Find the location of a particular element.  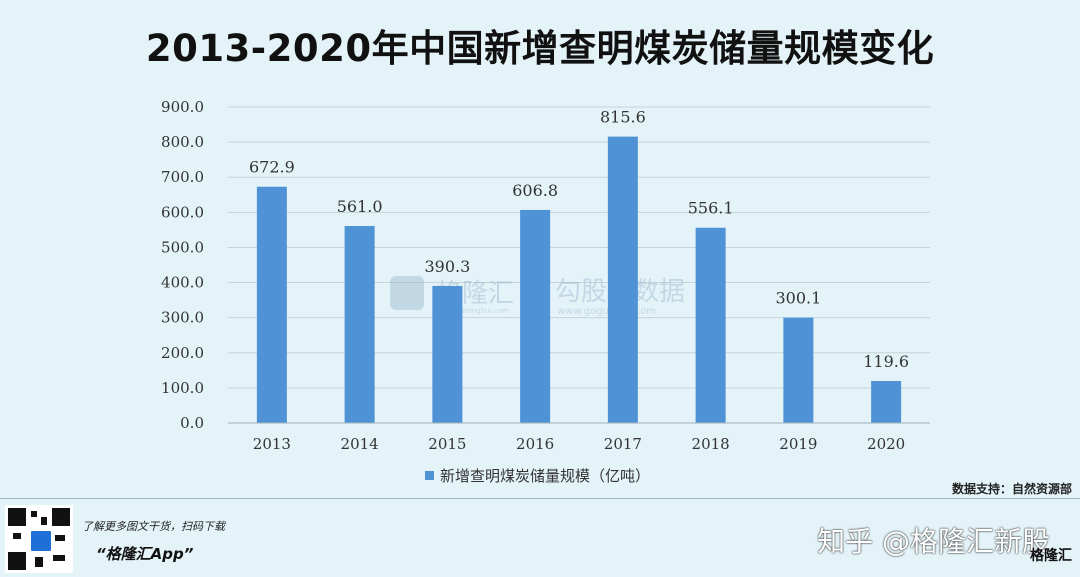

bar-2015 is located at coordinates (447, 354).